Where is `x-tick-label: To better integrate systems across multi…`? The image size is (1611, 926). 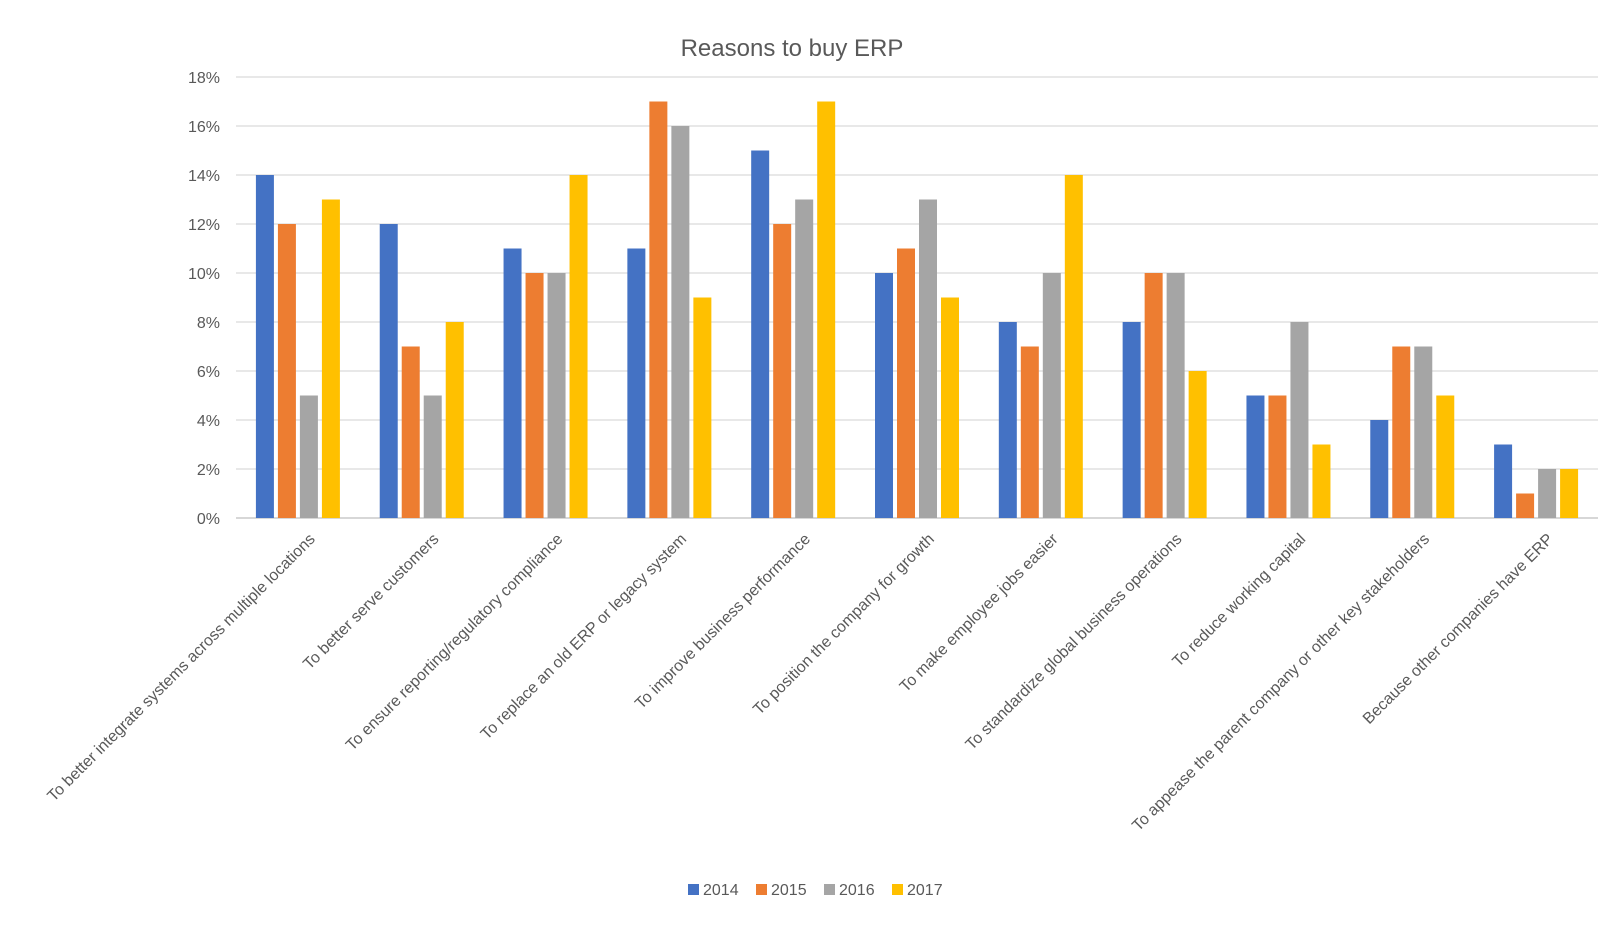 x-tick-label: To better integrate systems across multi… is located at coordinates (182, 668).